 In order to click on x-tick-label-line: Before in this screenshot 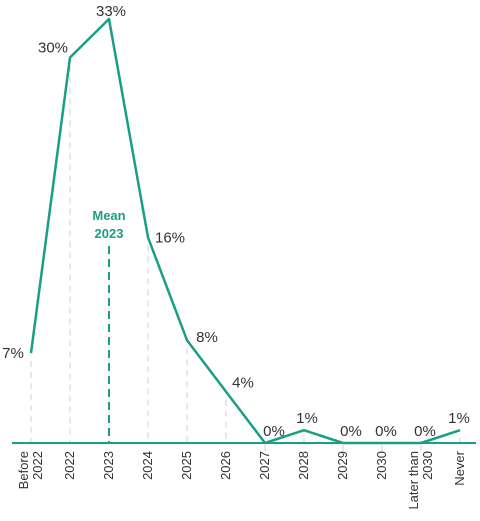, I will do `click(23, 470)`.